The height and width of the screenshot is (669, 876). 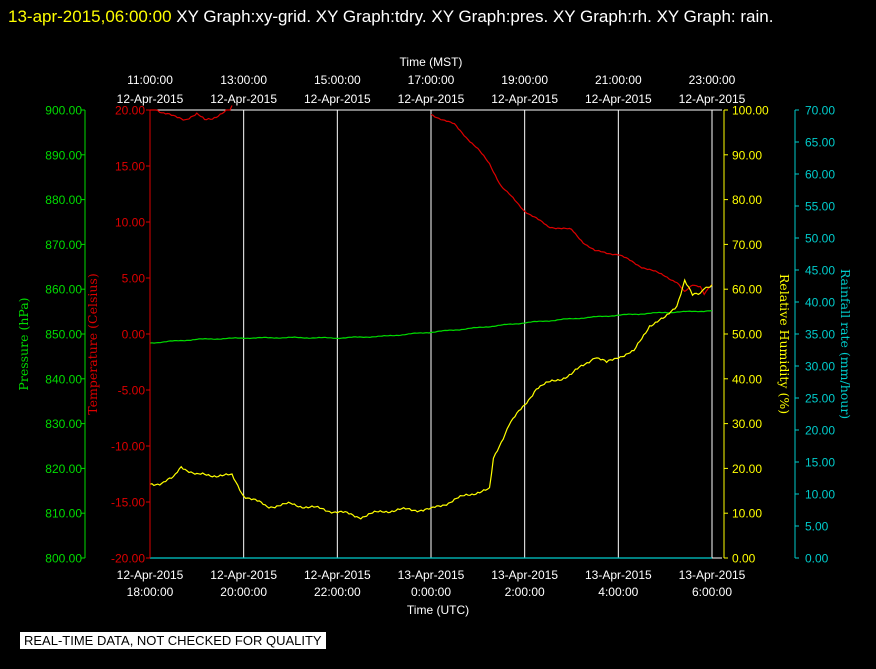 What do you see at coordinates (820, 207) in the screenshot?
I see `rainfall-tick-label: 55.00` at bounding box center [820, 207].